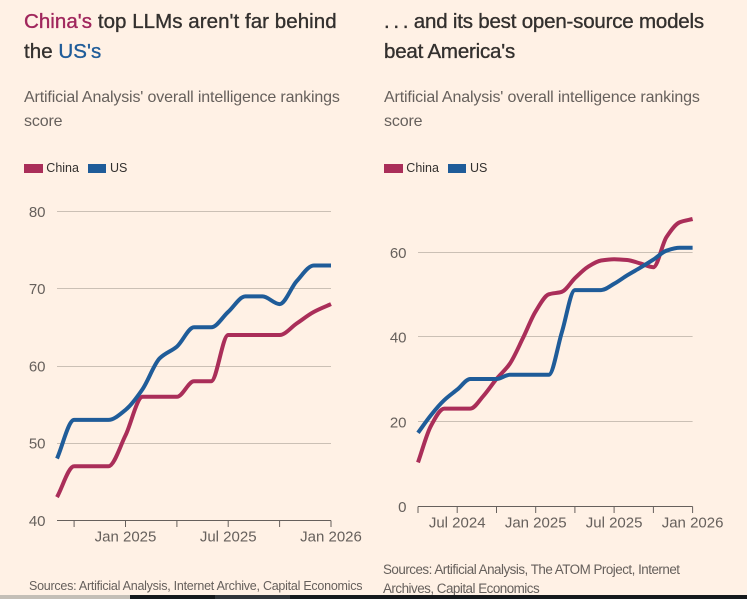 This screenshot has height=599, width=747. I want to click on svg-text: Jul 2024, so click(457, 523).